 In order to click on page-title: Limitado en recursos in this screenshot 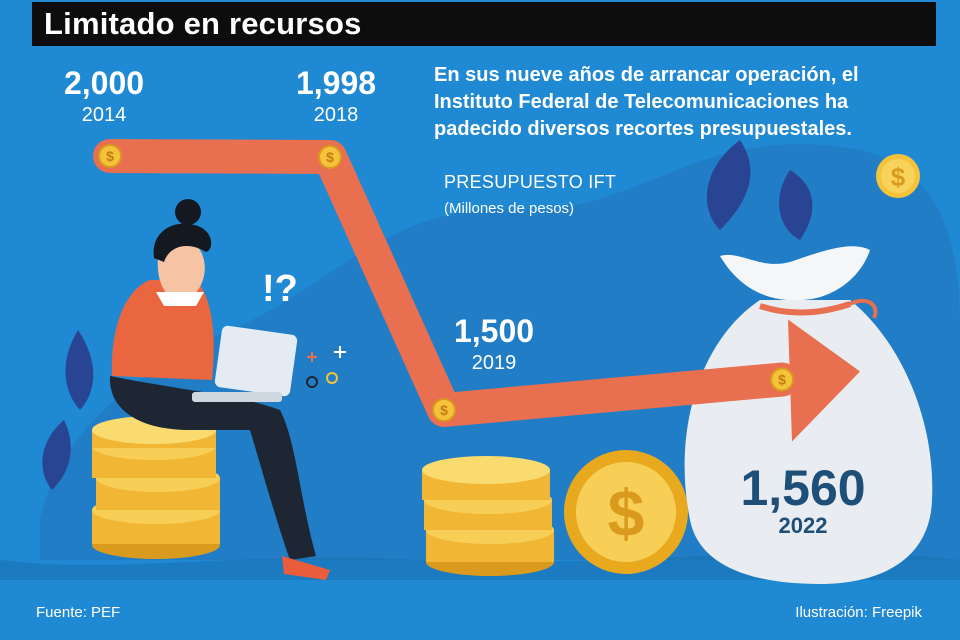, I will do `click(484, 24)`.